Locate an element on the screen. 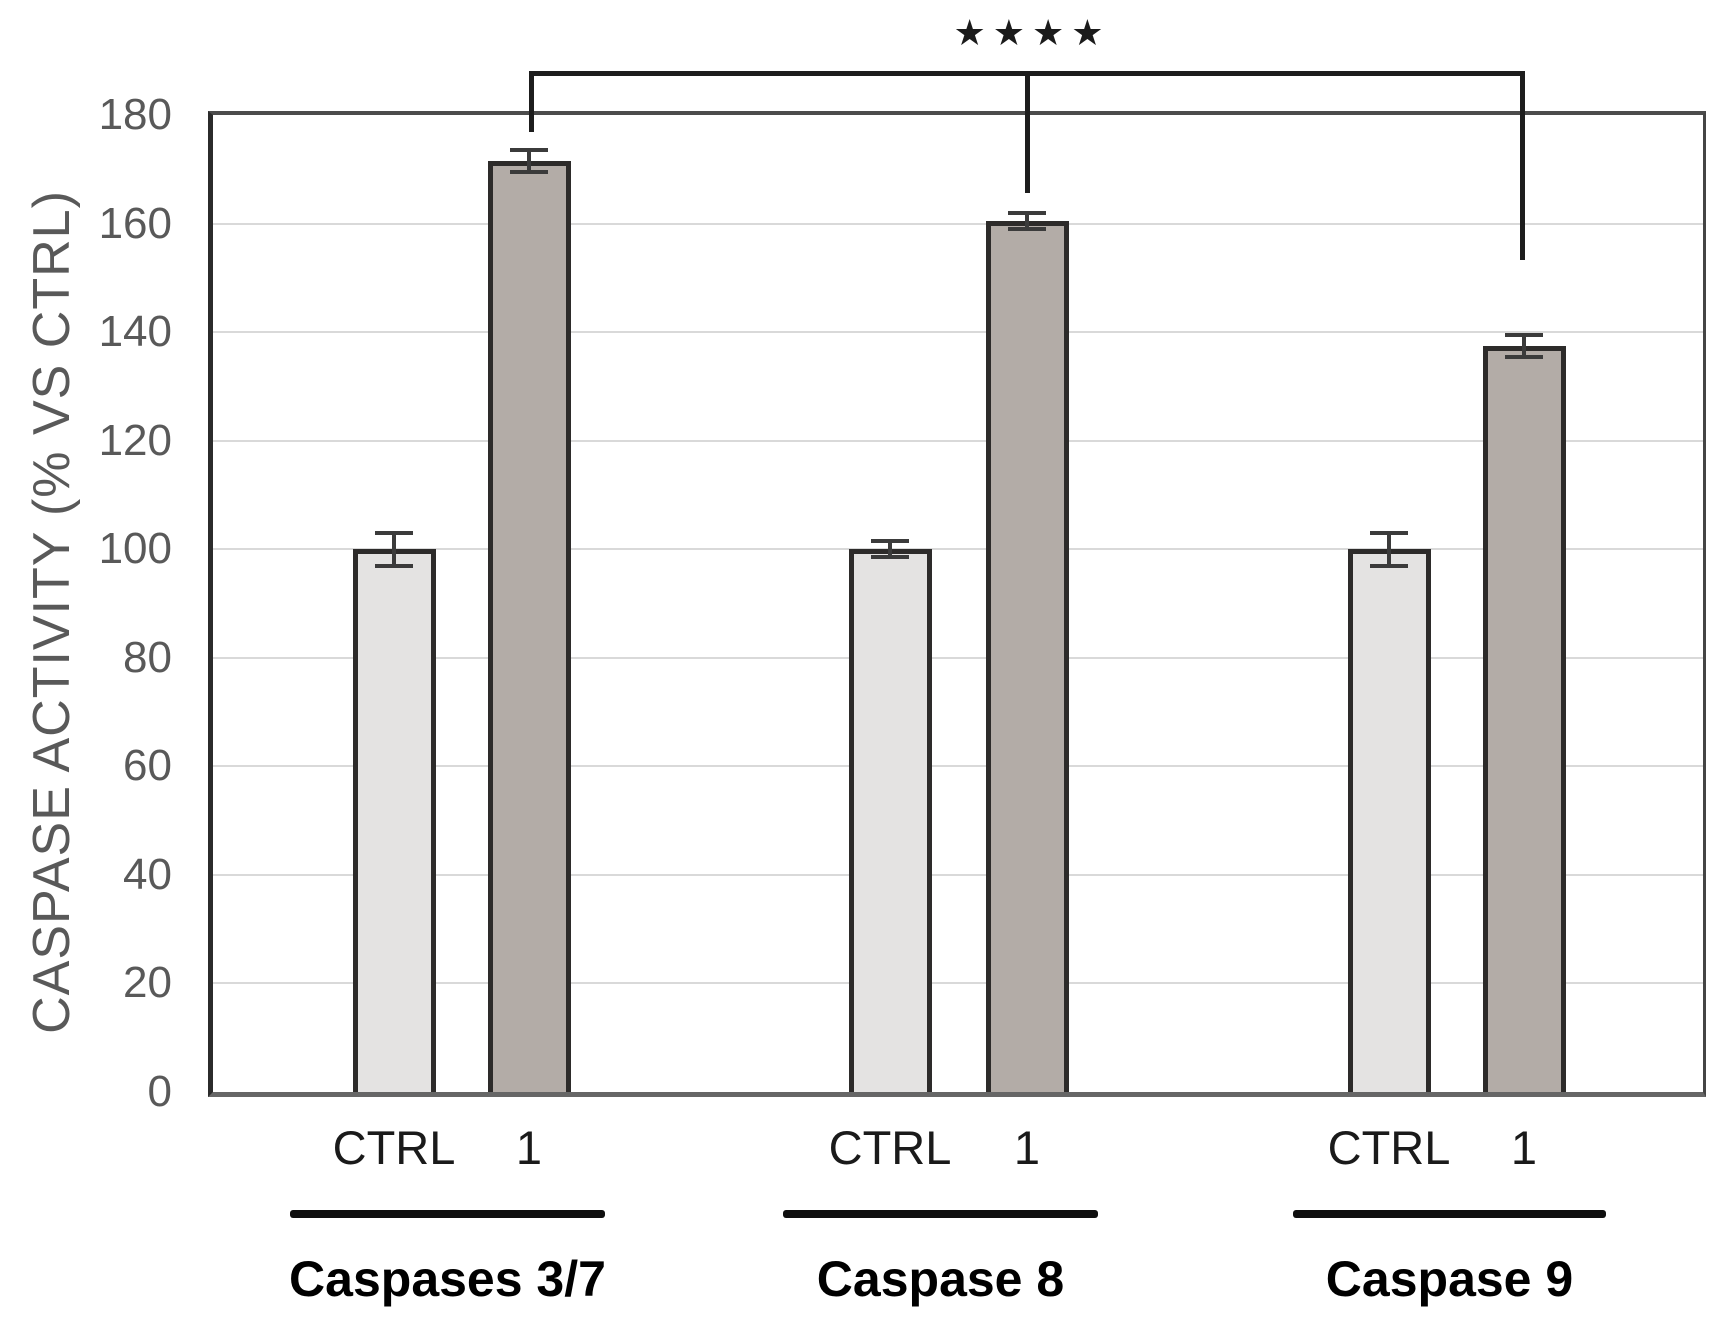  x-label-1-group1: 1 is located at coordinates (529, 1147).